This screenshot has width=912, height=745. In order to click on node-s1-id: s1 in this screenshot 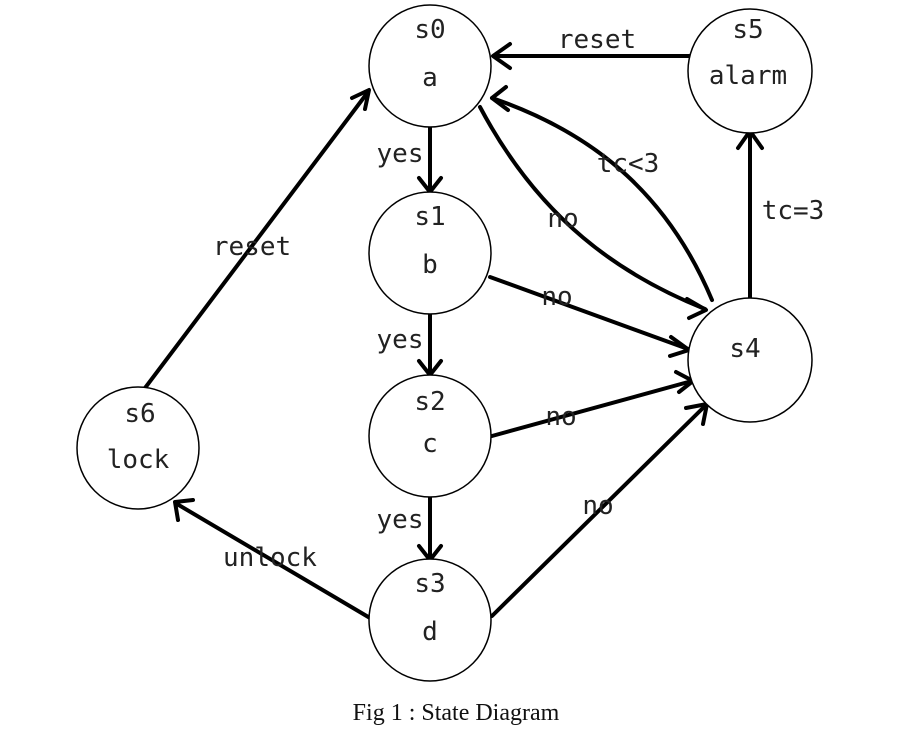, I will do `click(429, 217)`.